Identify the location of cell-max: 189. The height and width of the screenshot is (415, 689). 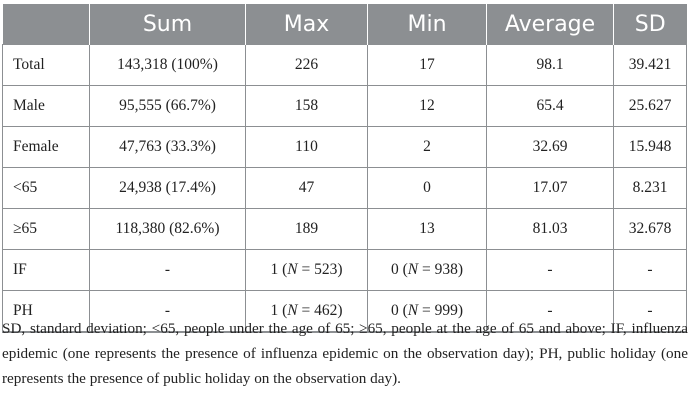
(306, 229).